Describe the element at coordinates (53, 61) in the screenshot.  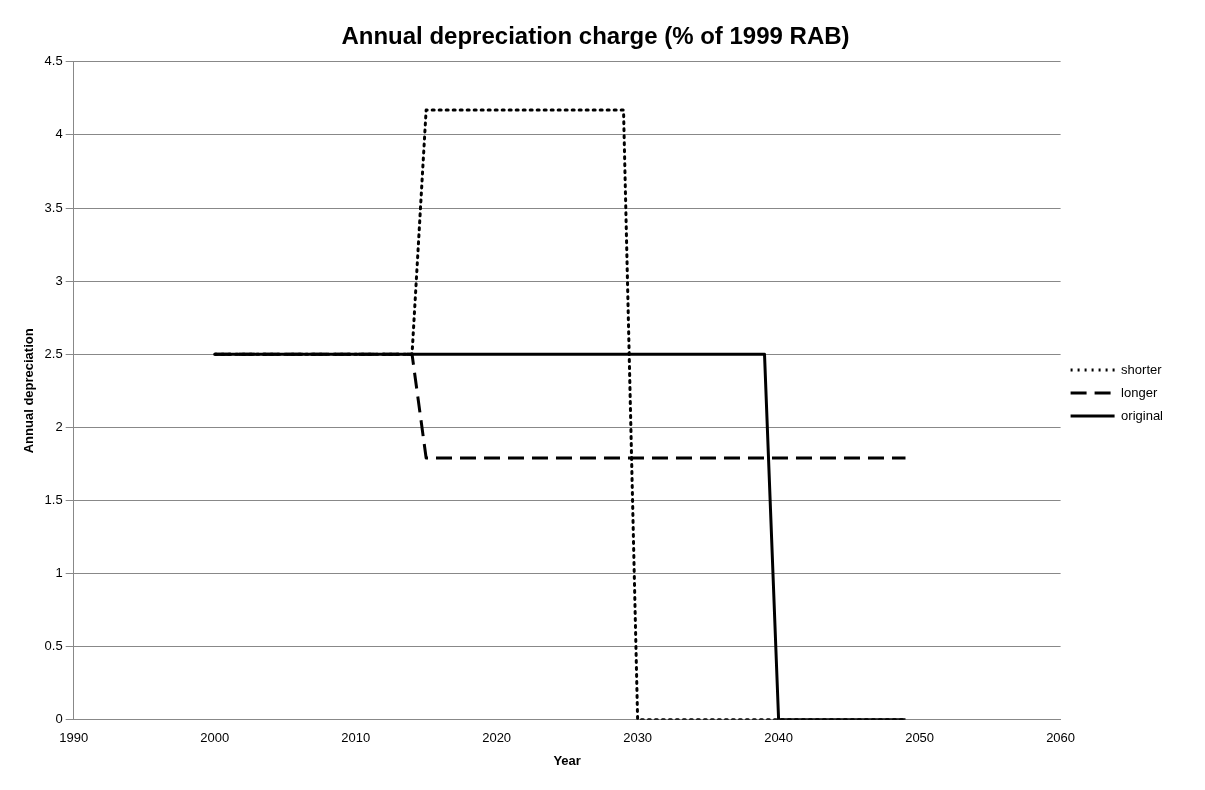
I see `y-tick-label: 4.5` at that location.